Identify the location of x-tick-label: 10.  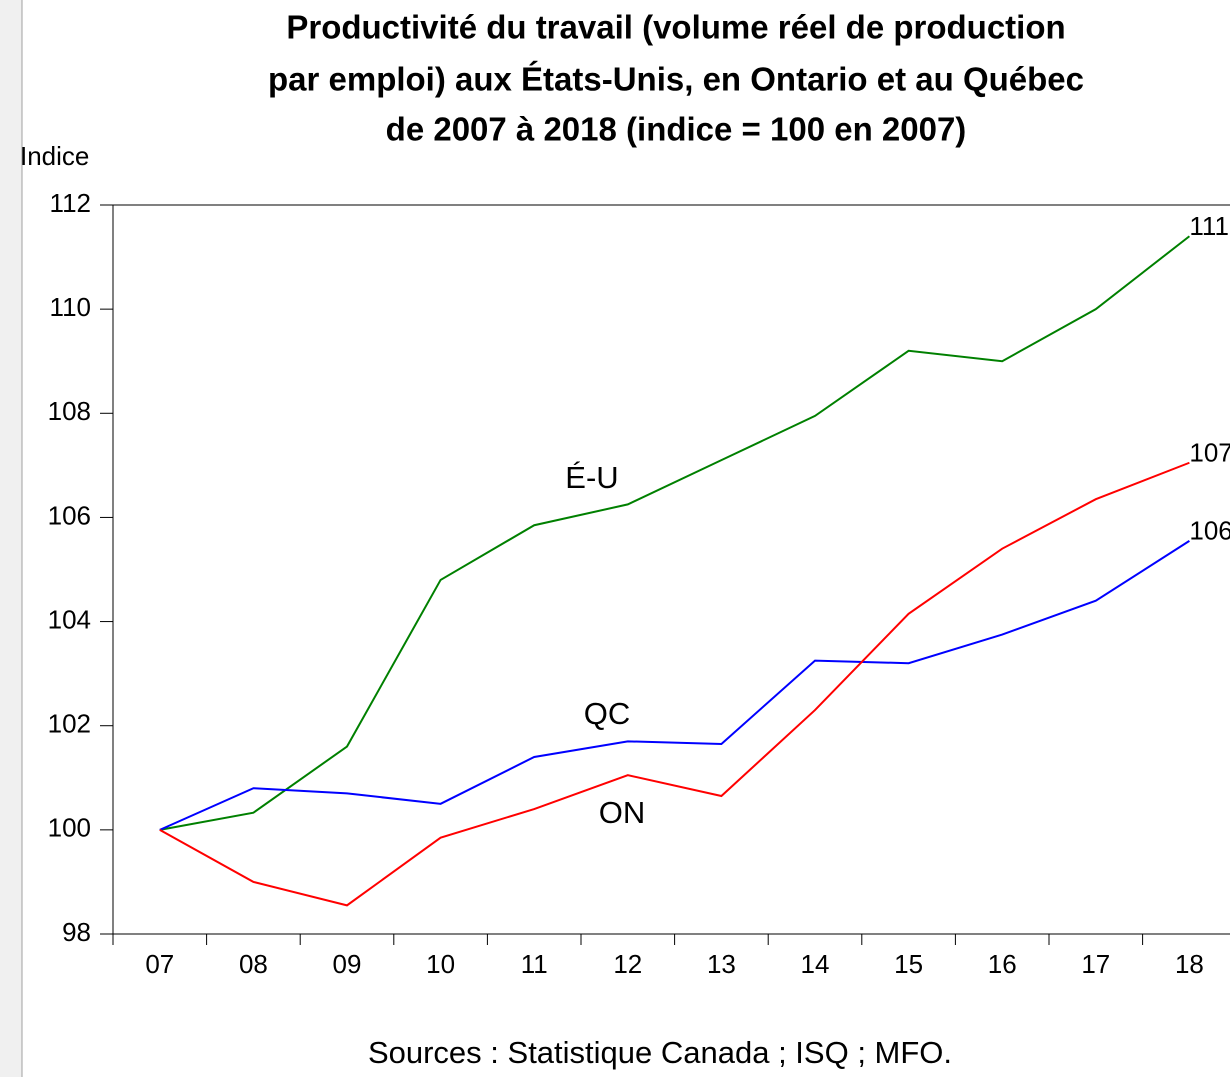
(440, 964).